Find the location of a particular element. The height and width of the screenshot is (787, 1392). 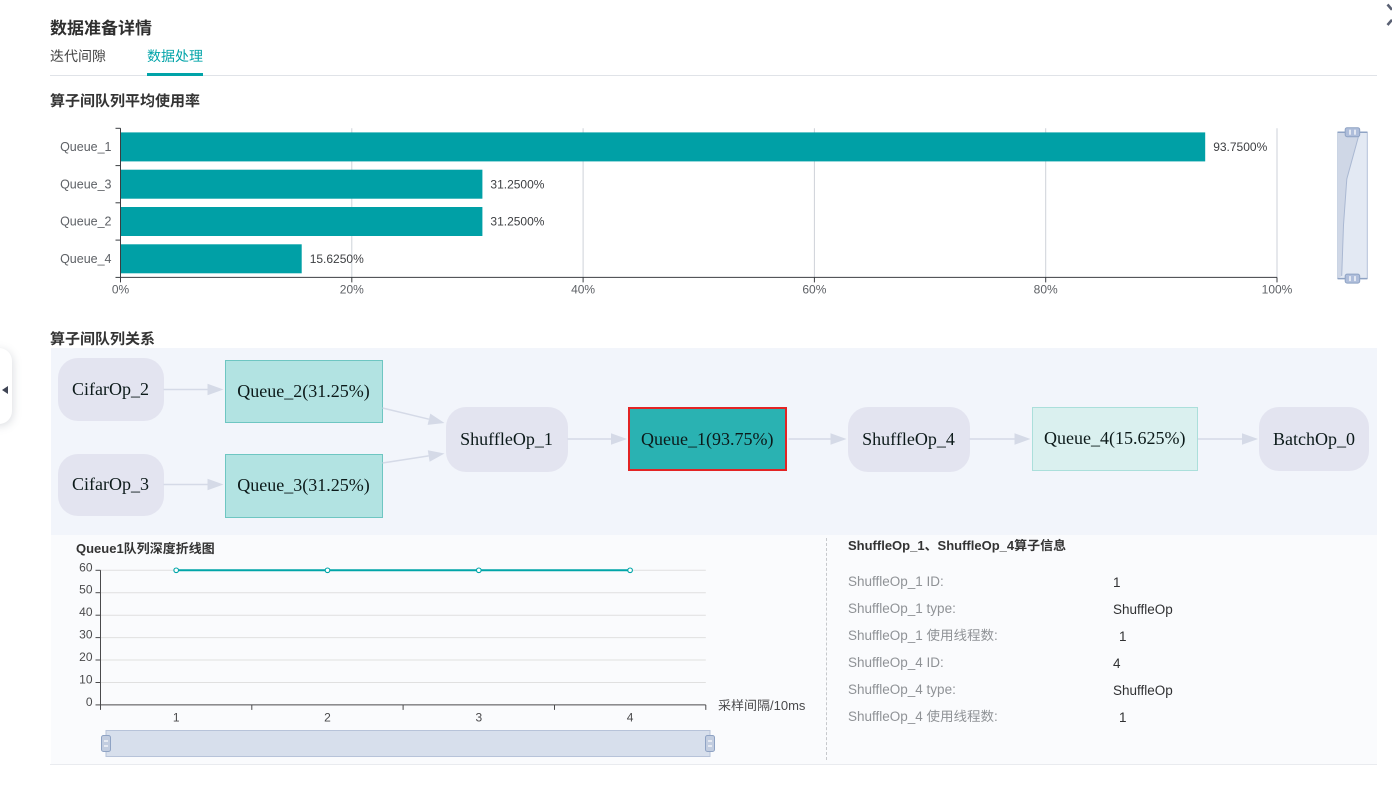

svg-text: 40% is located at coordinates (583, 290).